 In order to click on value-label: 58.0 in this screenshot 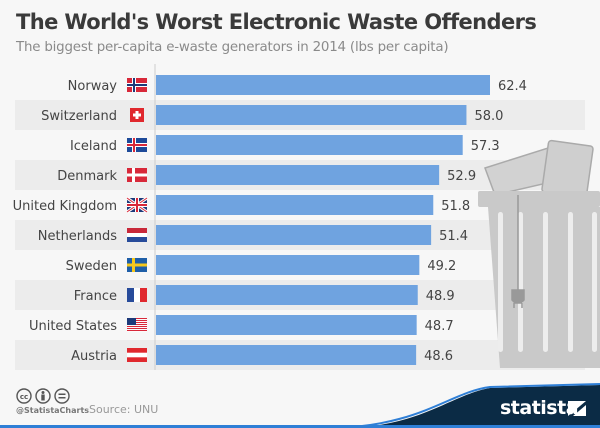, I will do `click(488, 116)`.